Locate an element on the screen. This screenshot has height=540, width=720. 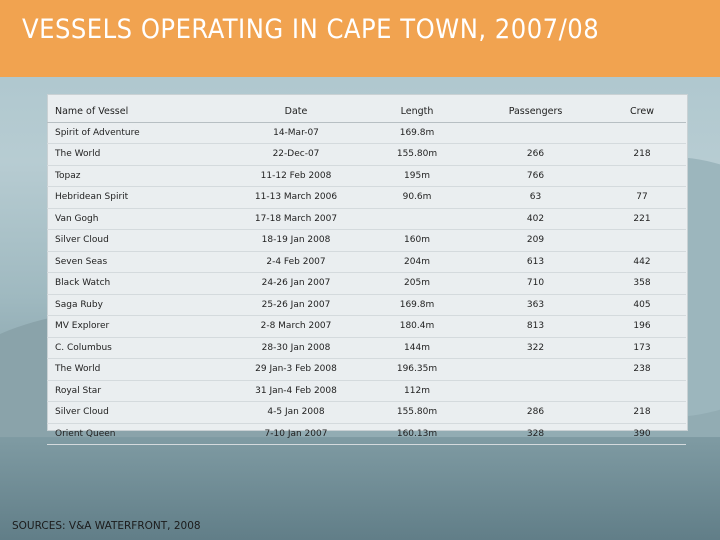
date-cell: 25-26 Jan 2007 is located at coordinates (296, 305).